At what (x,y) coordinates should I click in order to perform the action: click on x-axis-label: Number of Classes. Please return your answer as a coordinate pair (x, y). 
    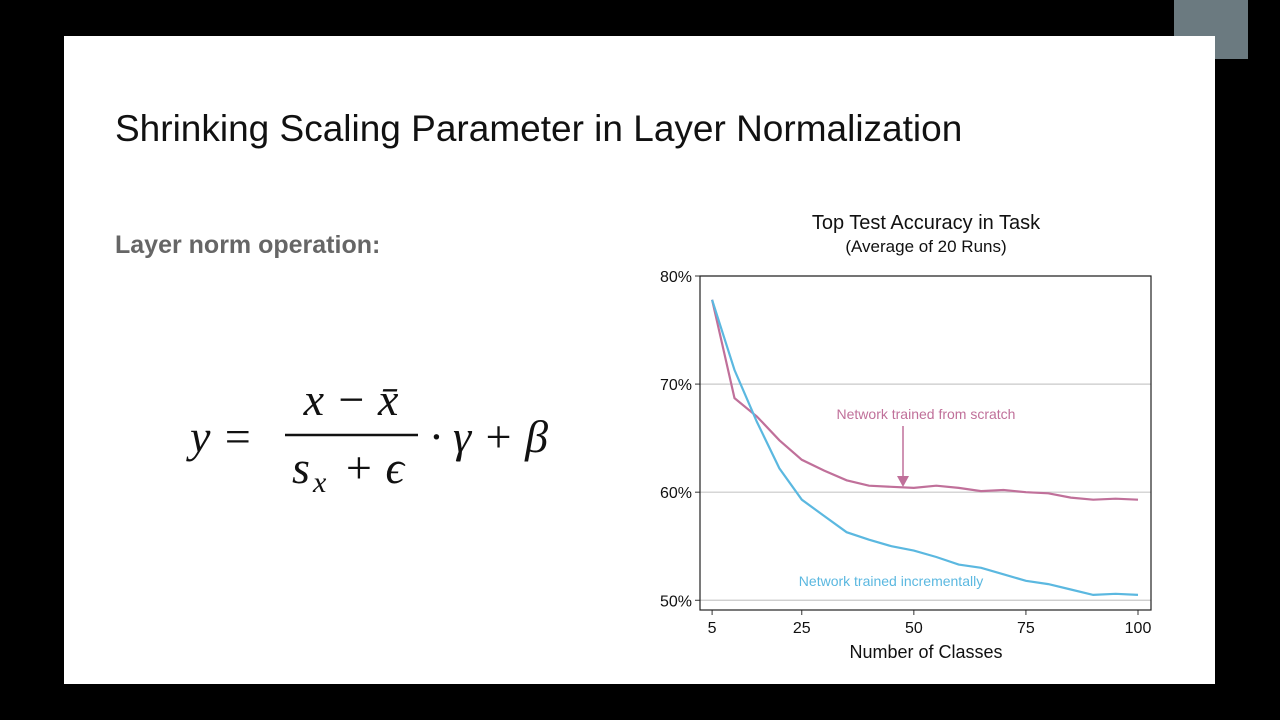
    Looking at the image, I should click on (925, 652).